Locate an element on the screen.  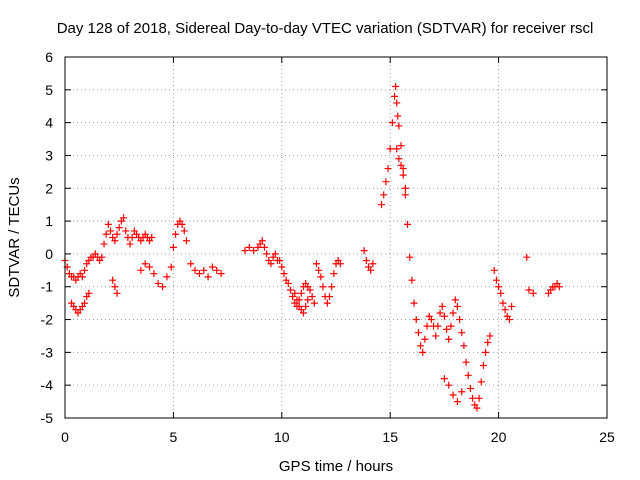
y-axis-label: SDTVAR / TECUs is located at coordinates (14, 237).